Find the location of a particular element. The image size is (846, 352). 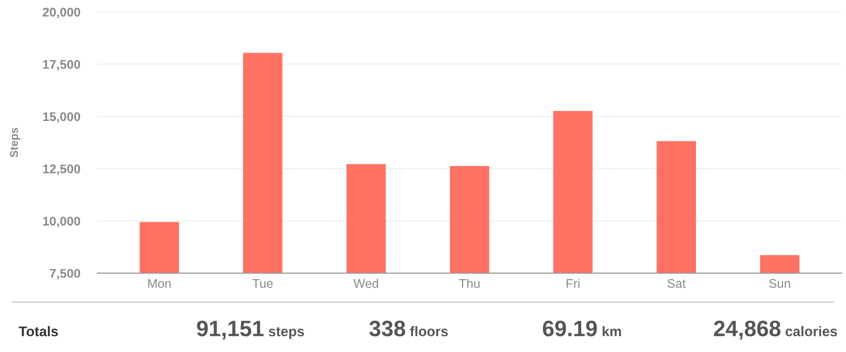

text: 338 is located at coordinates (387, 328).